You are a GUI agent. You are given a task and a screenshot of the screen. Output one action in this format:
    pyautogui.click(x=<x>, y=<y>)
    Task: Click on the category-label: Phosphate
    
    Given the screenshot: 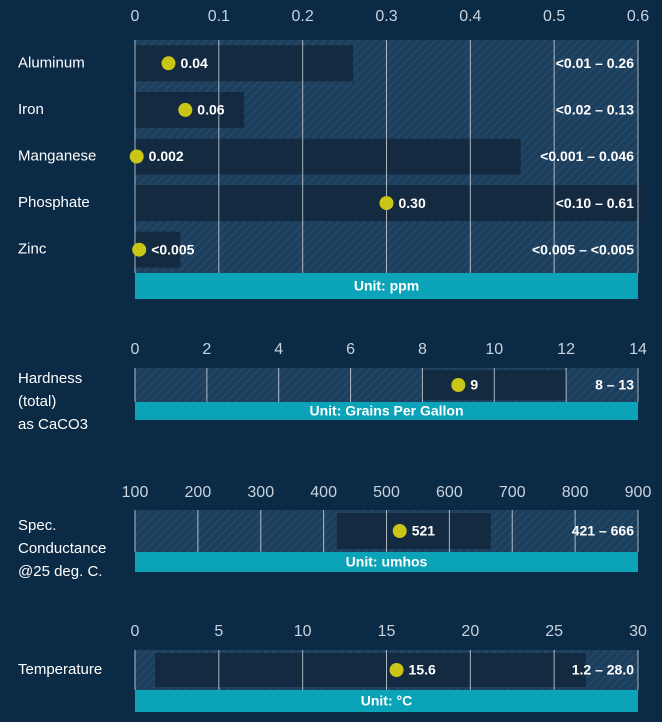 What is the action you would take?
    pyautogui.click(x=54, y=202)
    